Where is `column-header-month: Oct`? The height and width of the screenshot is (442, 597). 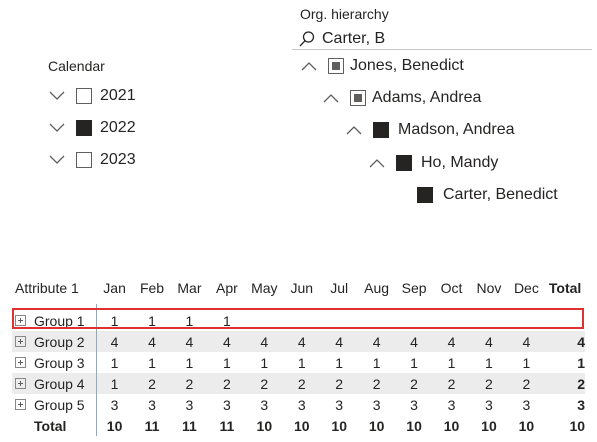
column-header-month: Oct is located at coordinates (451, 287).